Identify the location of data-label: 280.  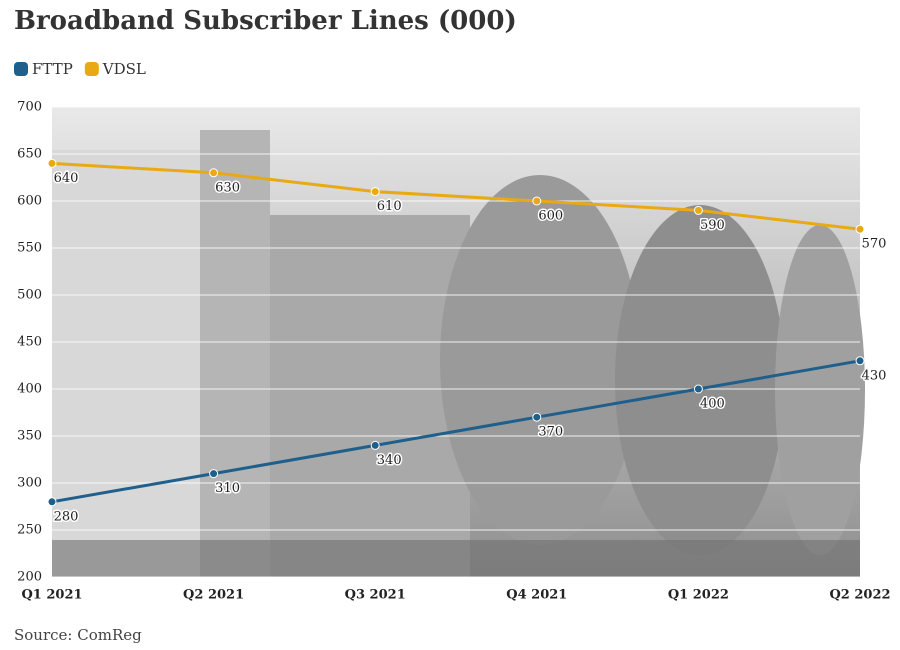
(66, 516).